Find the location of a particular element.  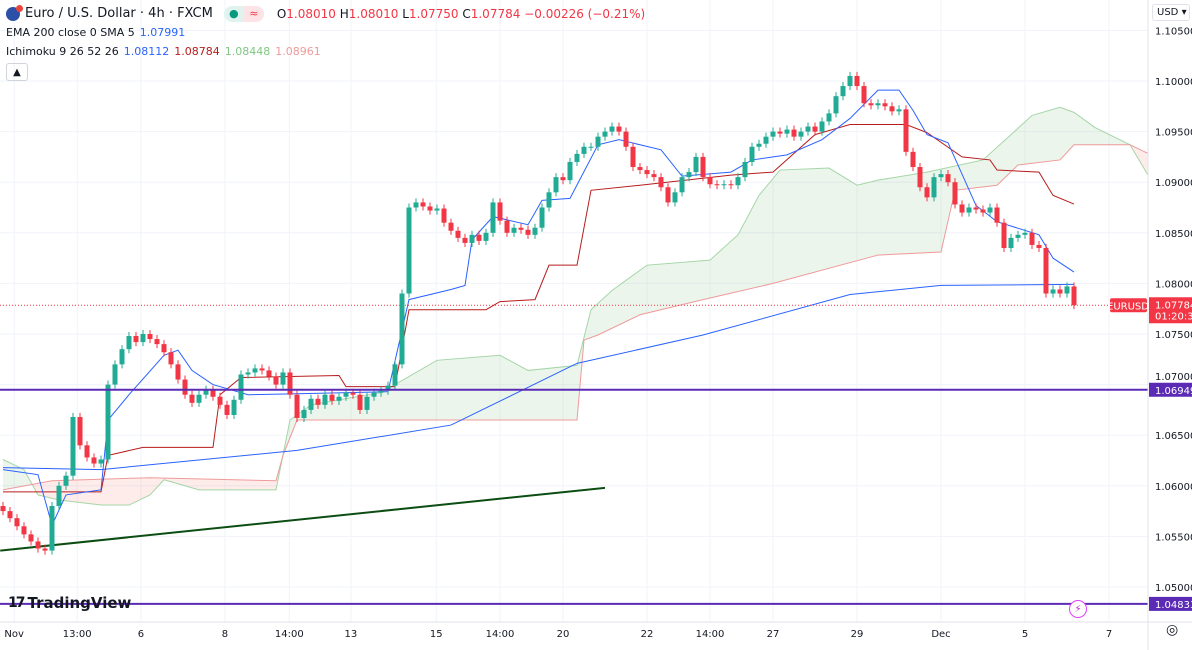

horizontal-line-label: 1.04833 is located at coordinates (1173, 605).